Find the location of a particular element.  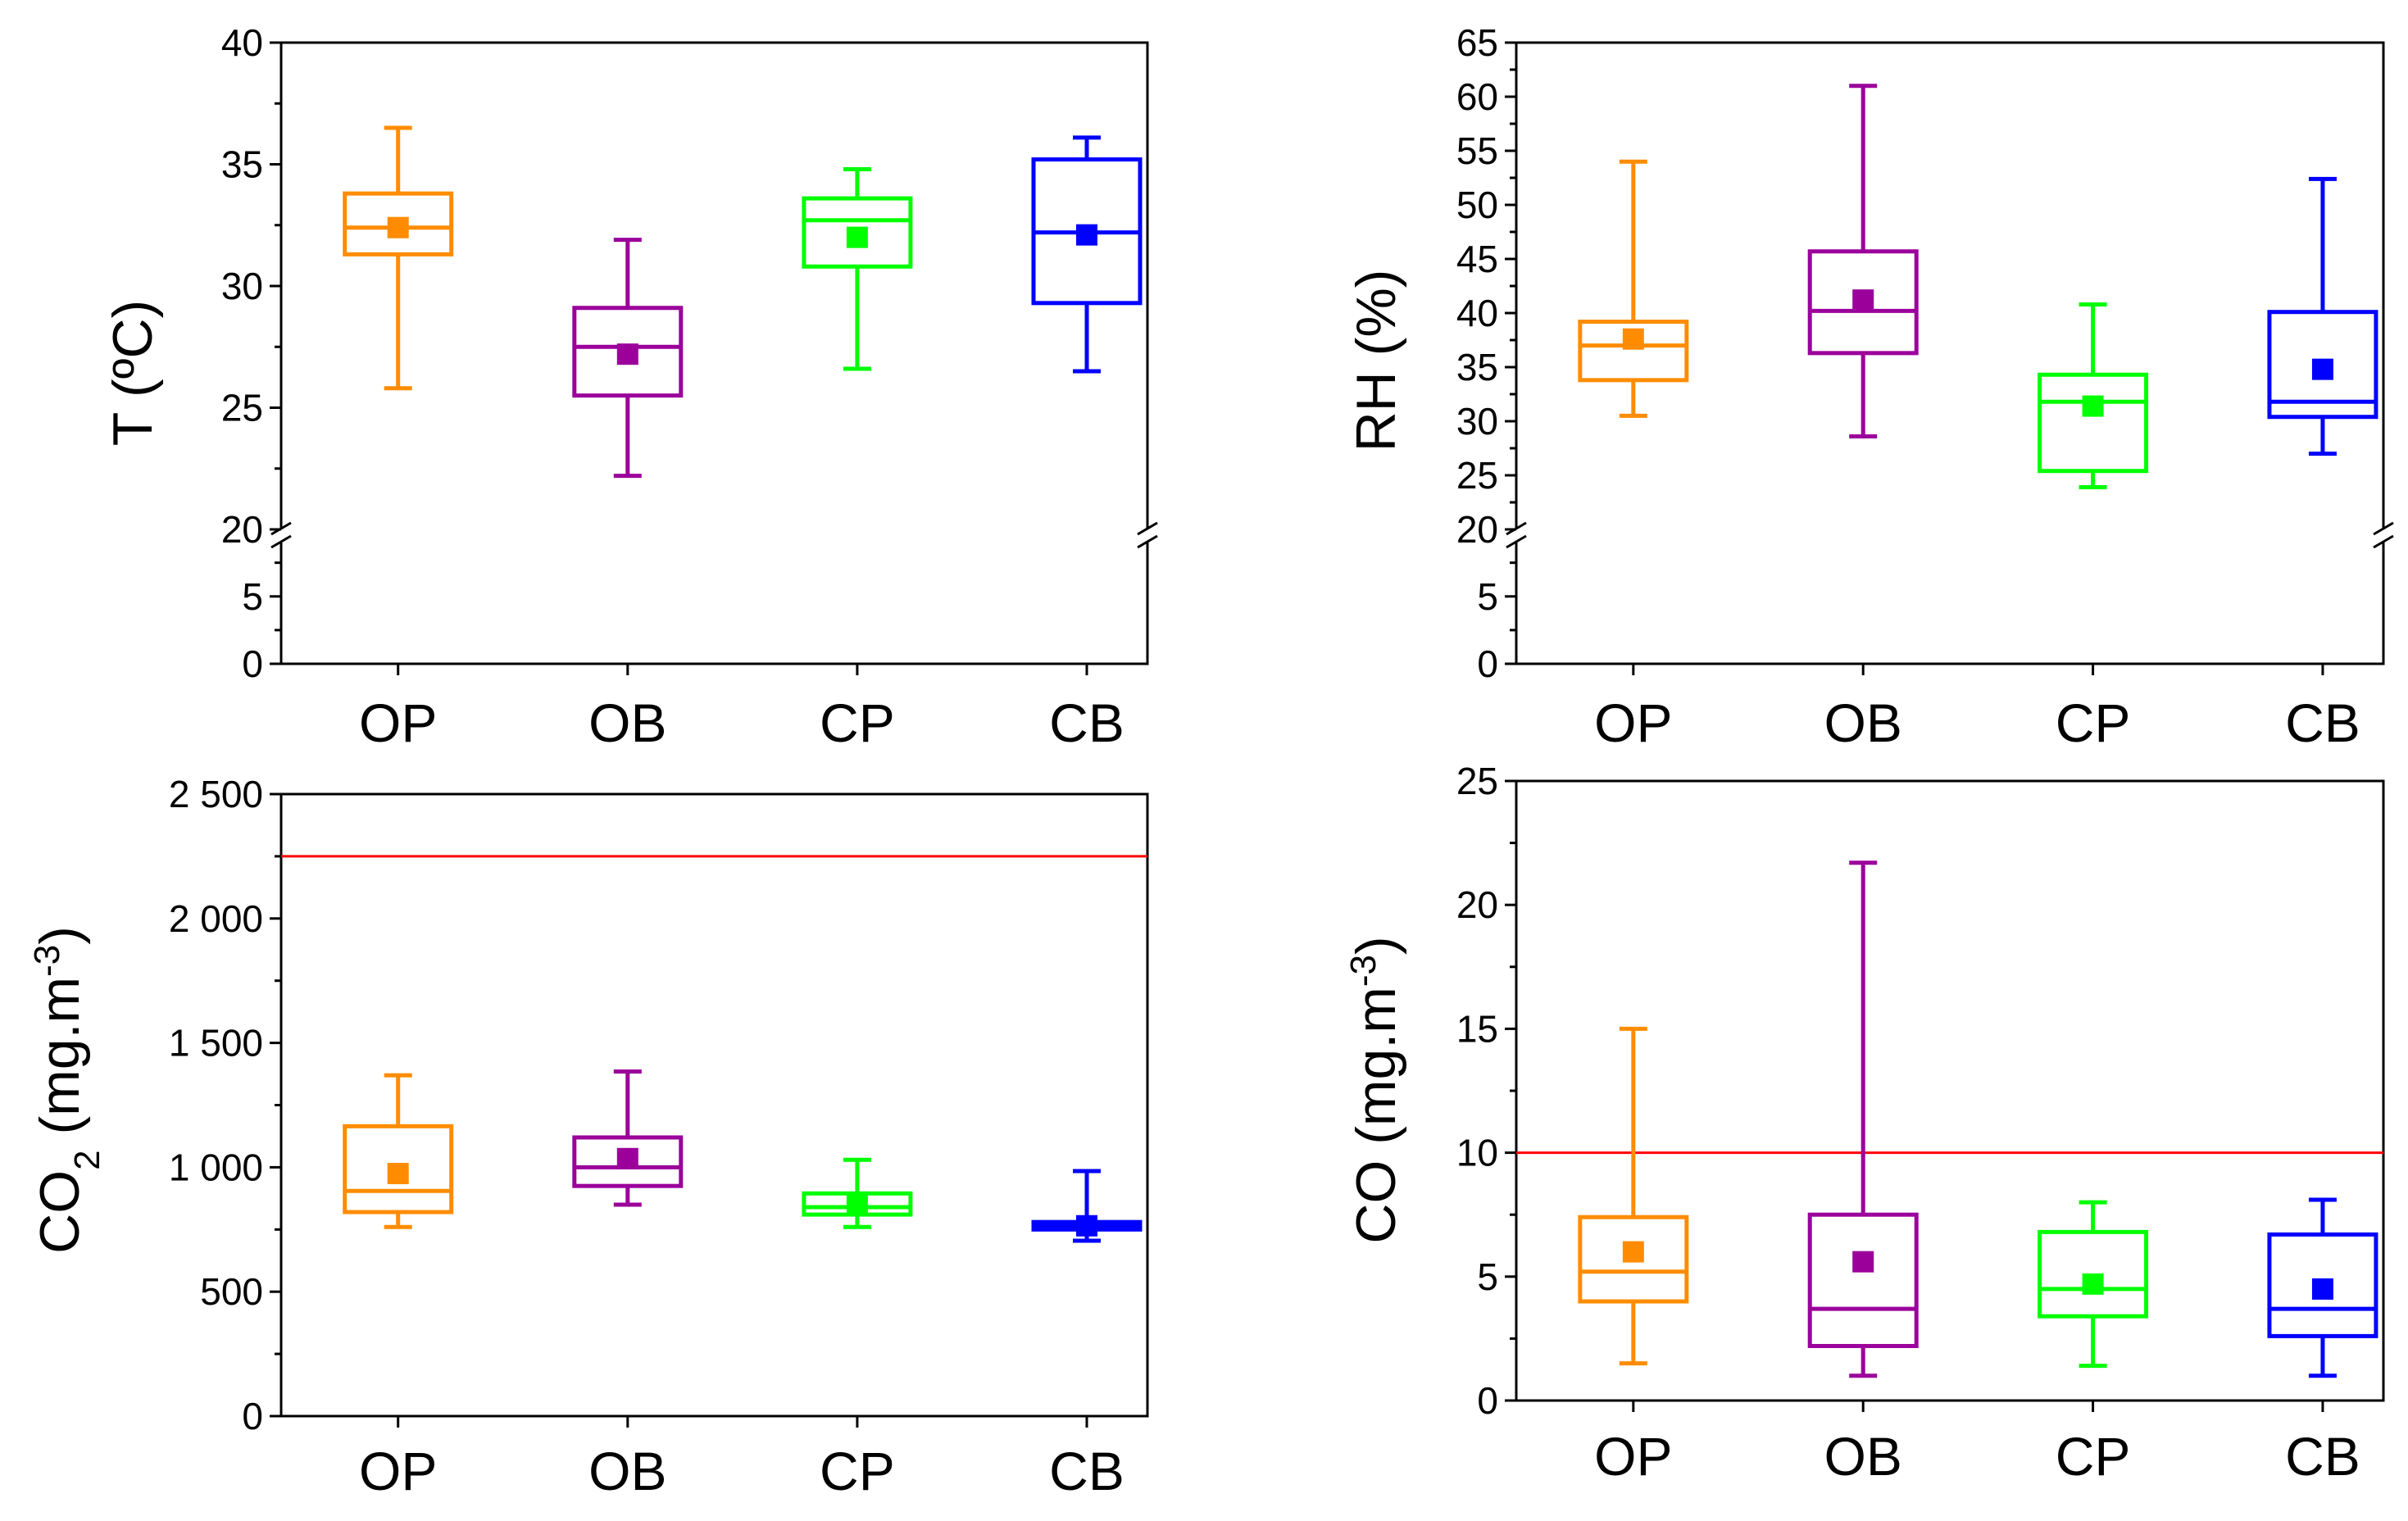

y-tick-label: 40 is located at coordinates (1477, 313).